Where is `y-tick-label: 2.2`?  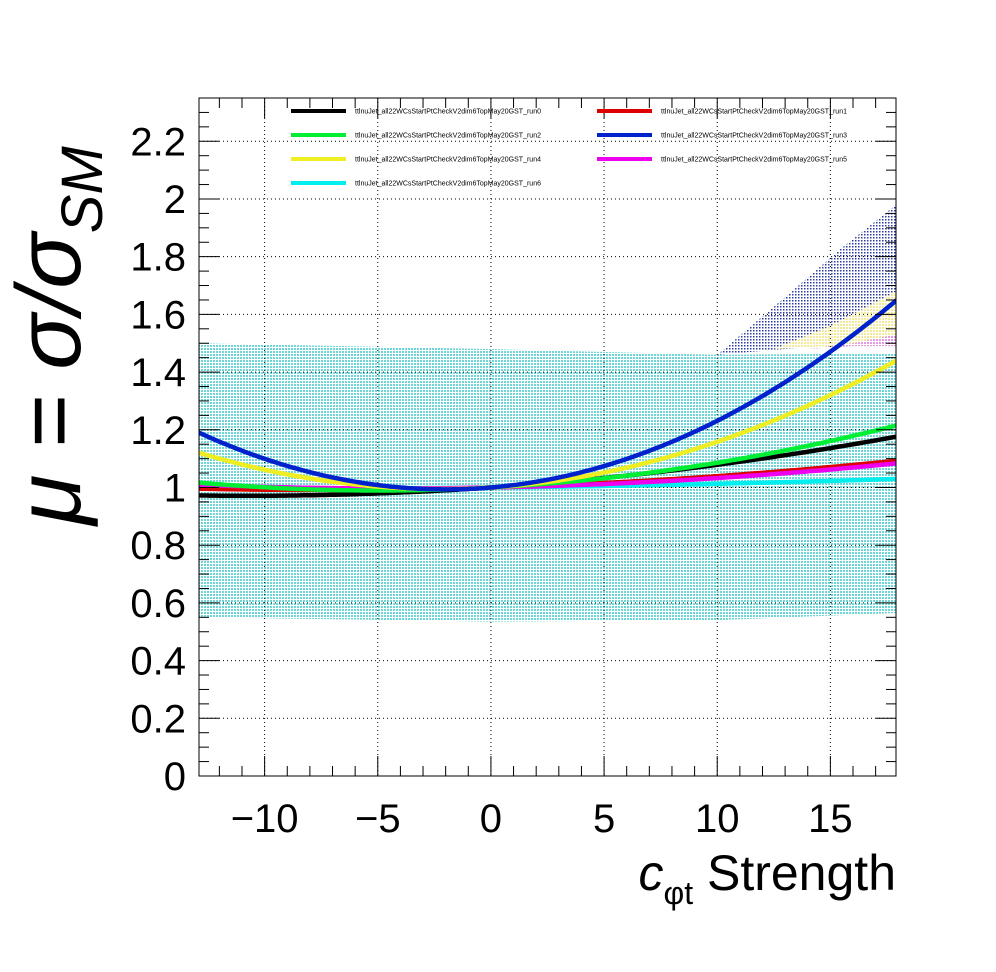 y-tick-label: 2.2 is located at coordinates (158, 142).